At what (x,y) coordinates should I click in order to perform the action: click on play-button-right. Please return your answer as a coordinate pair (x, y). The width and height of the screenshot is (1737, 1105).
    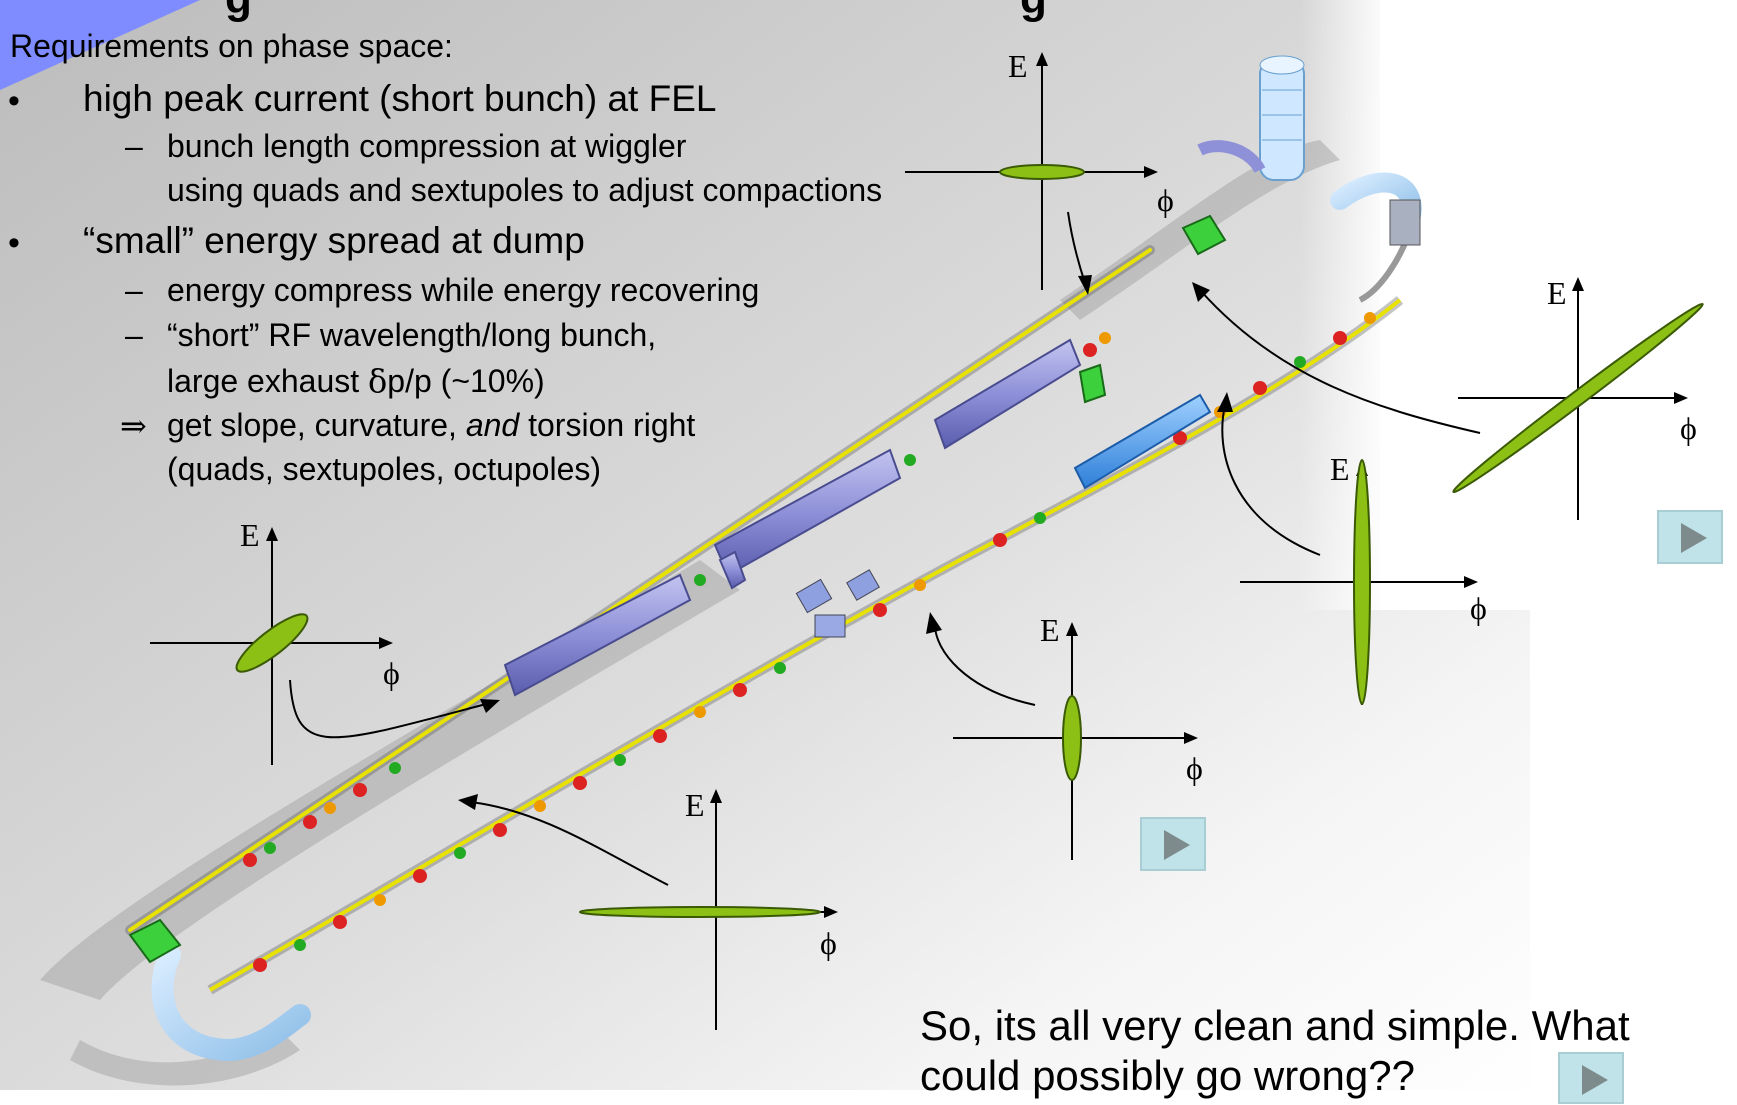
    Looking at the image, I should click on (1690, 537).